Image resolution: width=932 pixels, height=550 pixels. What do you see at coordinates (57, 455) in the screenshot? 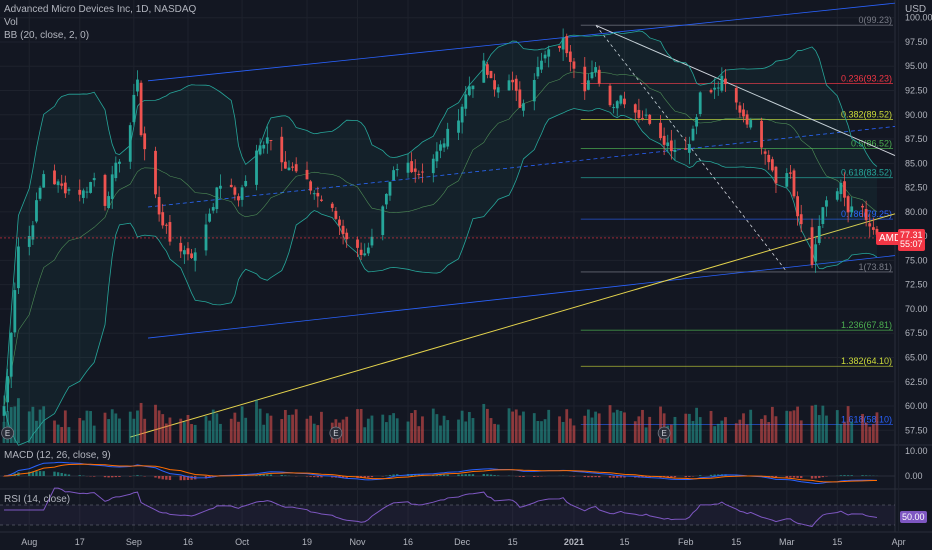
I see `macd-legend: MACD (12, 26, close, 9)` at bounding box center [57, 455].